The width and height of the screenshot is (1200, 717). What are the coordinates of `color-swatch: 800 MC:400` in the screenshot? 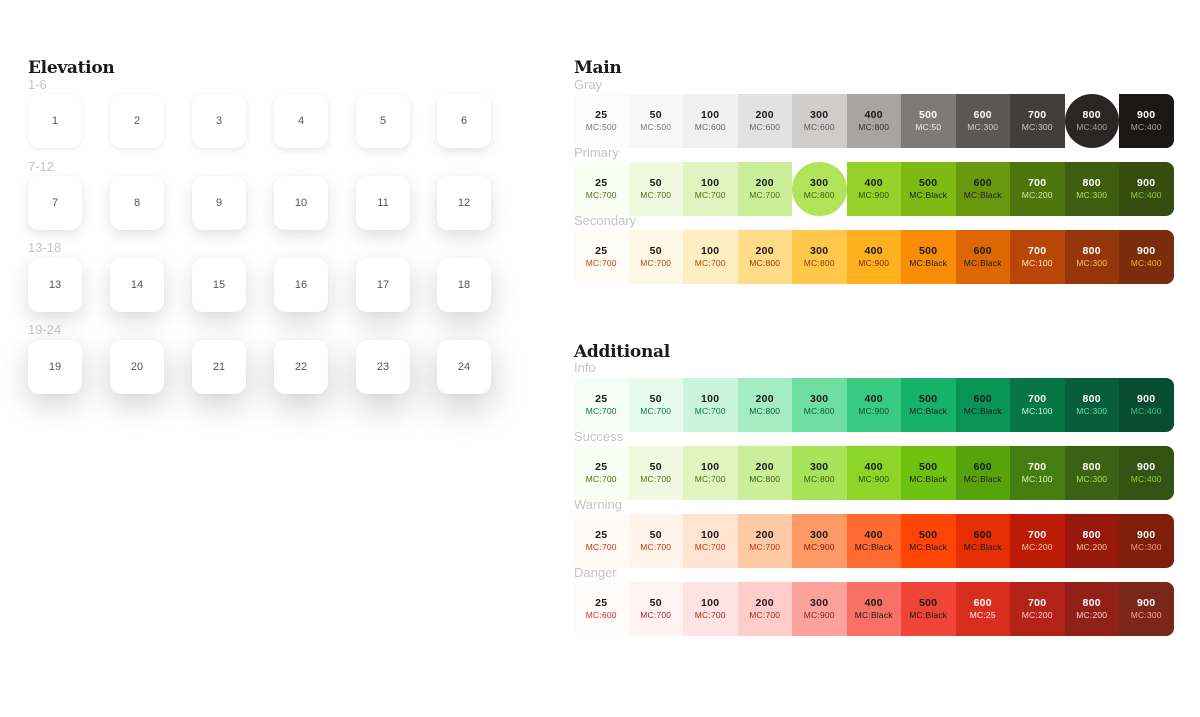 It's located at (1091, 121).